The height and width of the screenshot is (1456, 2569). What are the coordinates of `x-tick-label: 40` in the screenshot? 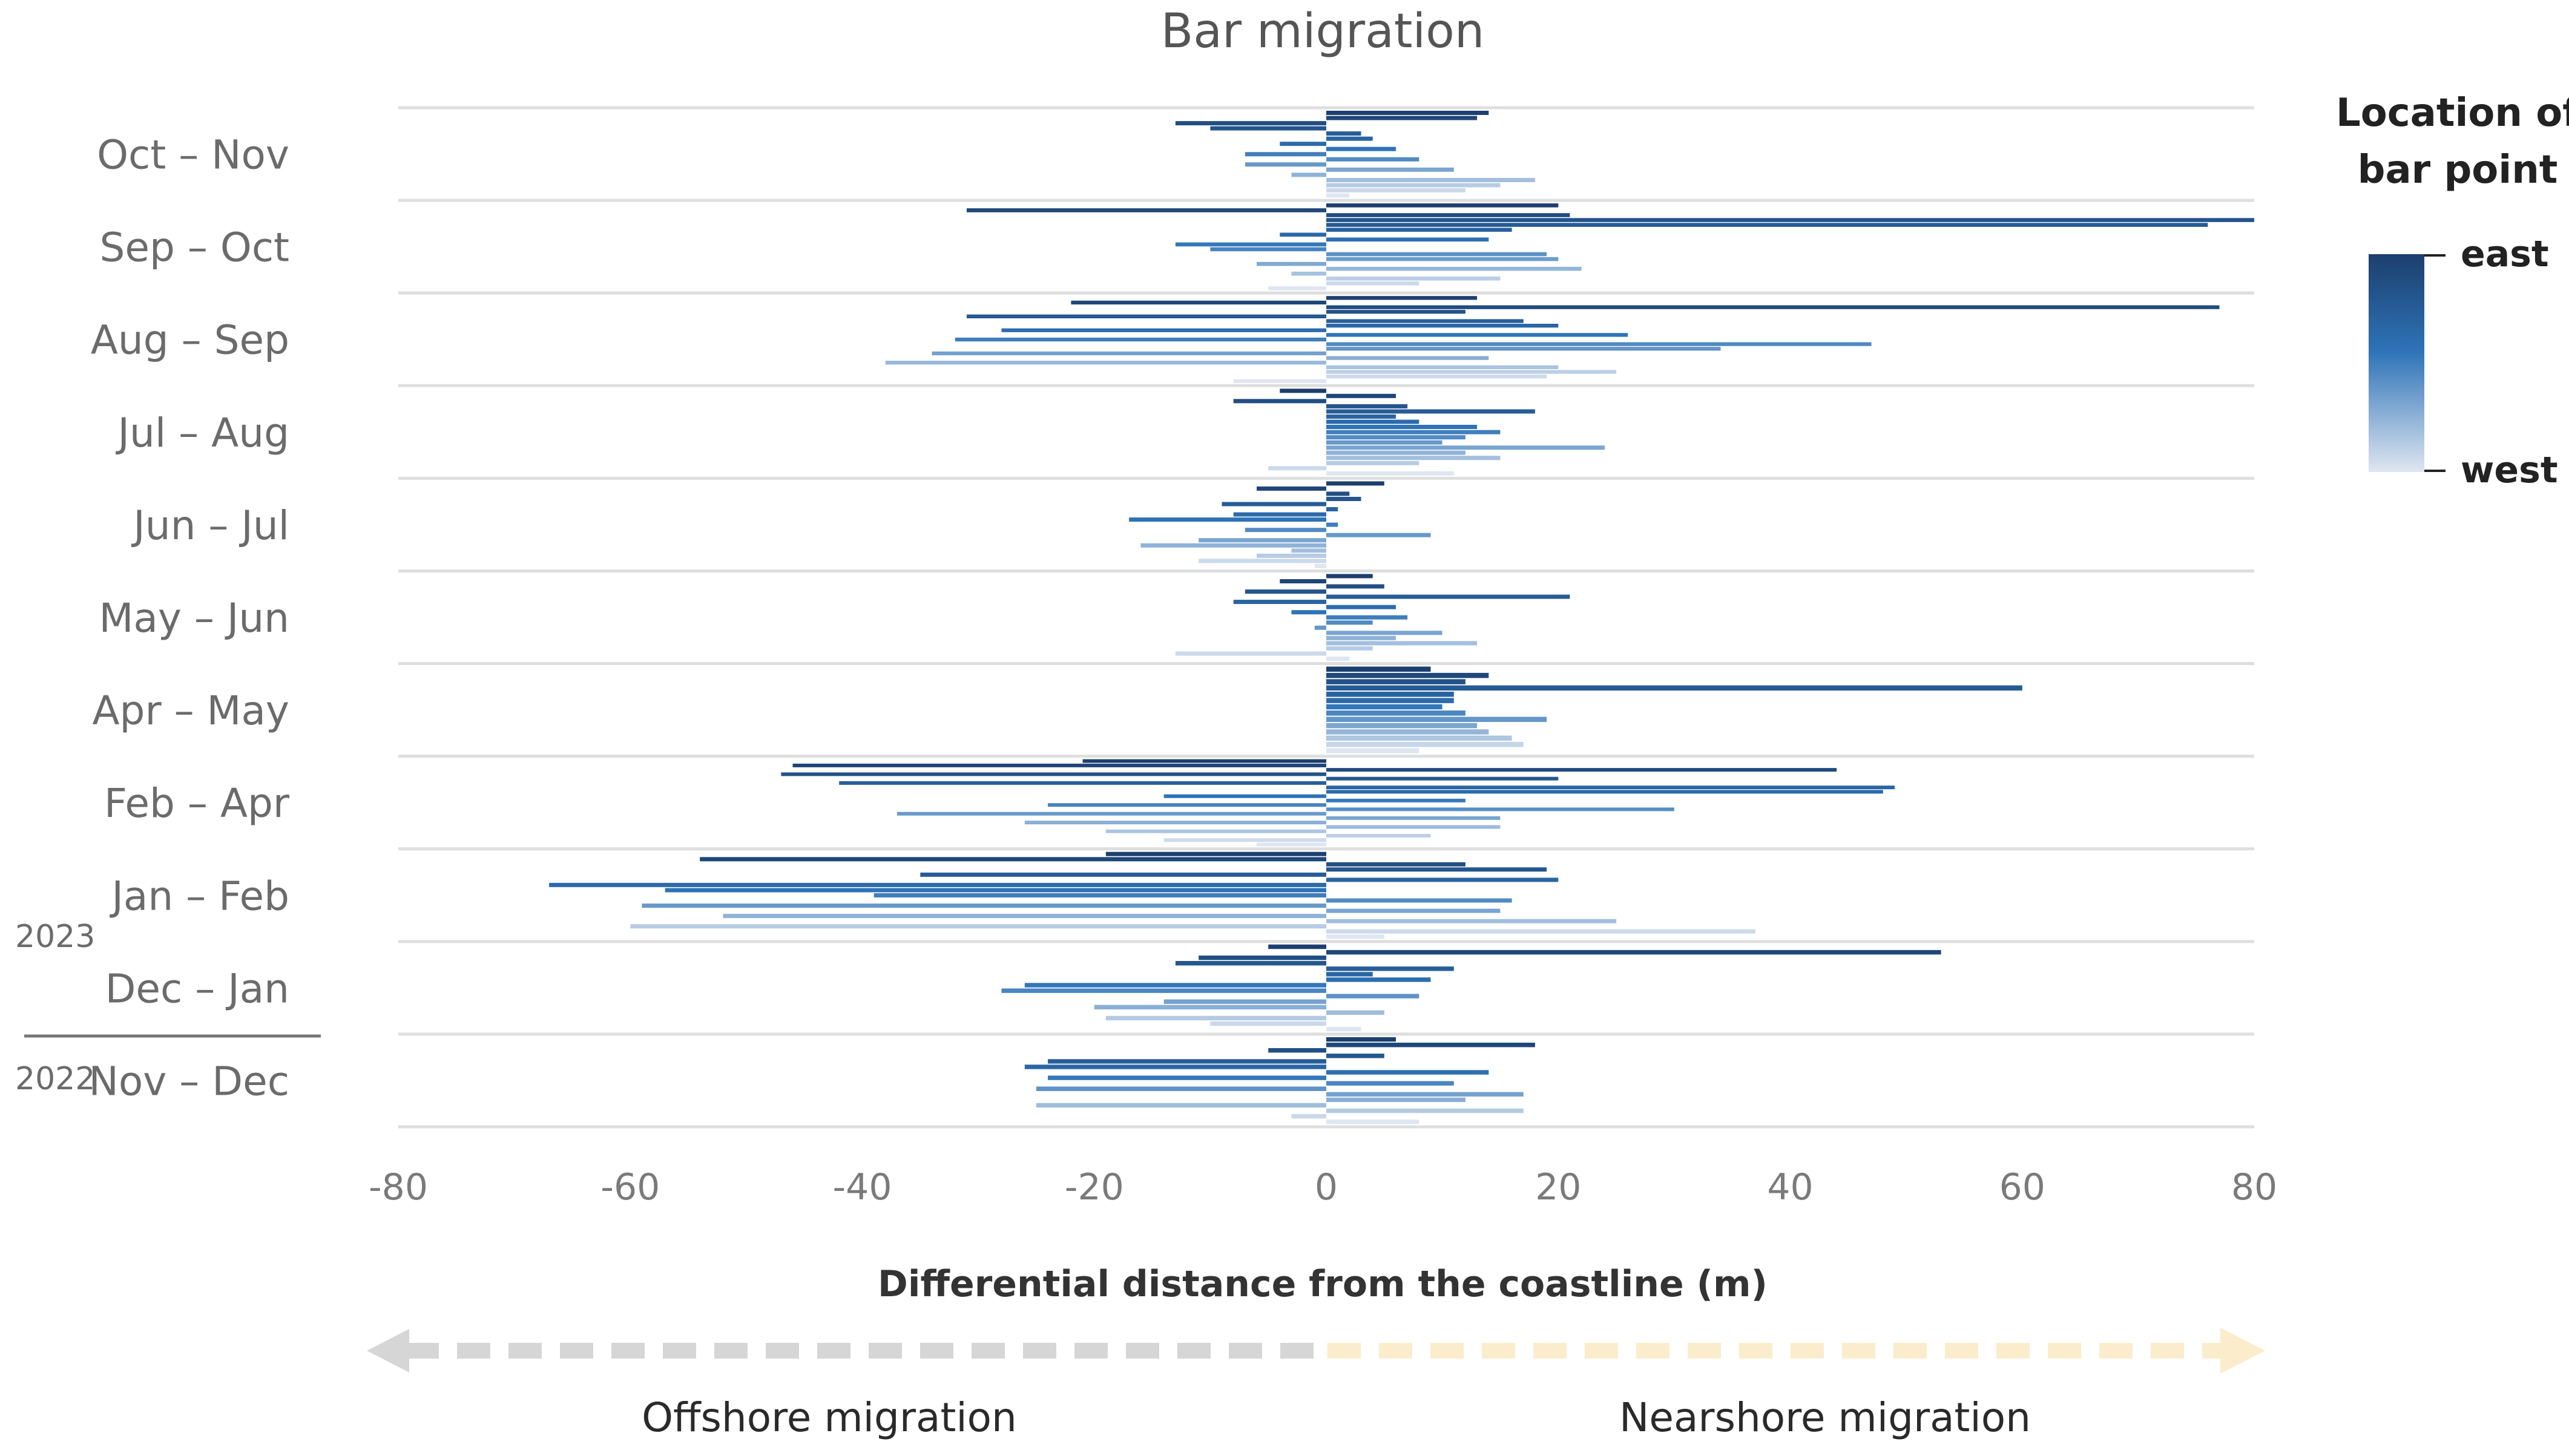 It's located at (1790, 1187).